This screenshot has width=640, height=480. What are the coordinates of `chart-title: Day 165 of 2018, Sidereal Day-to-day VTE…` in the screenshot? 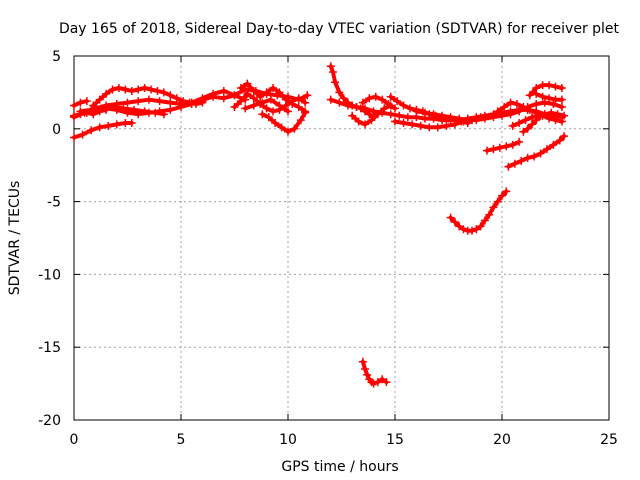 It's located at (339, 29).